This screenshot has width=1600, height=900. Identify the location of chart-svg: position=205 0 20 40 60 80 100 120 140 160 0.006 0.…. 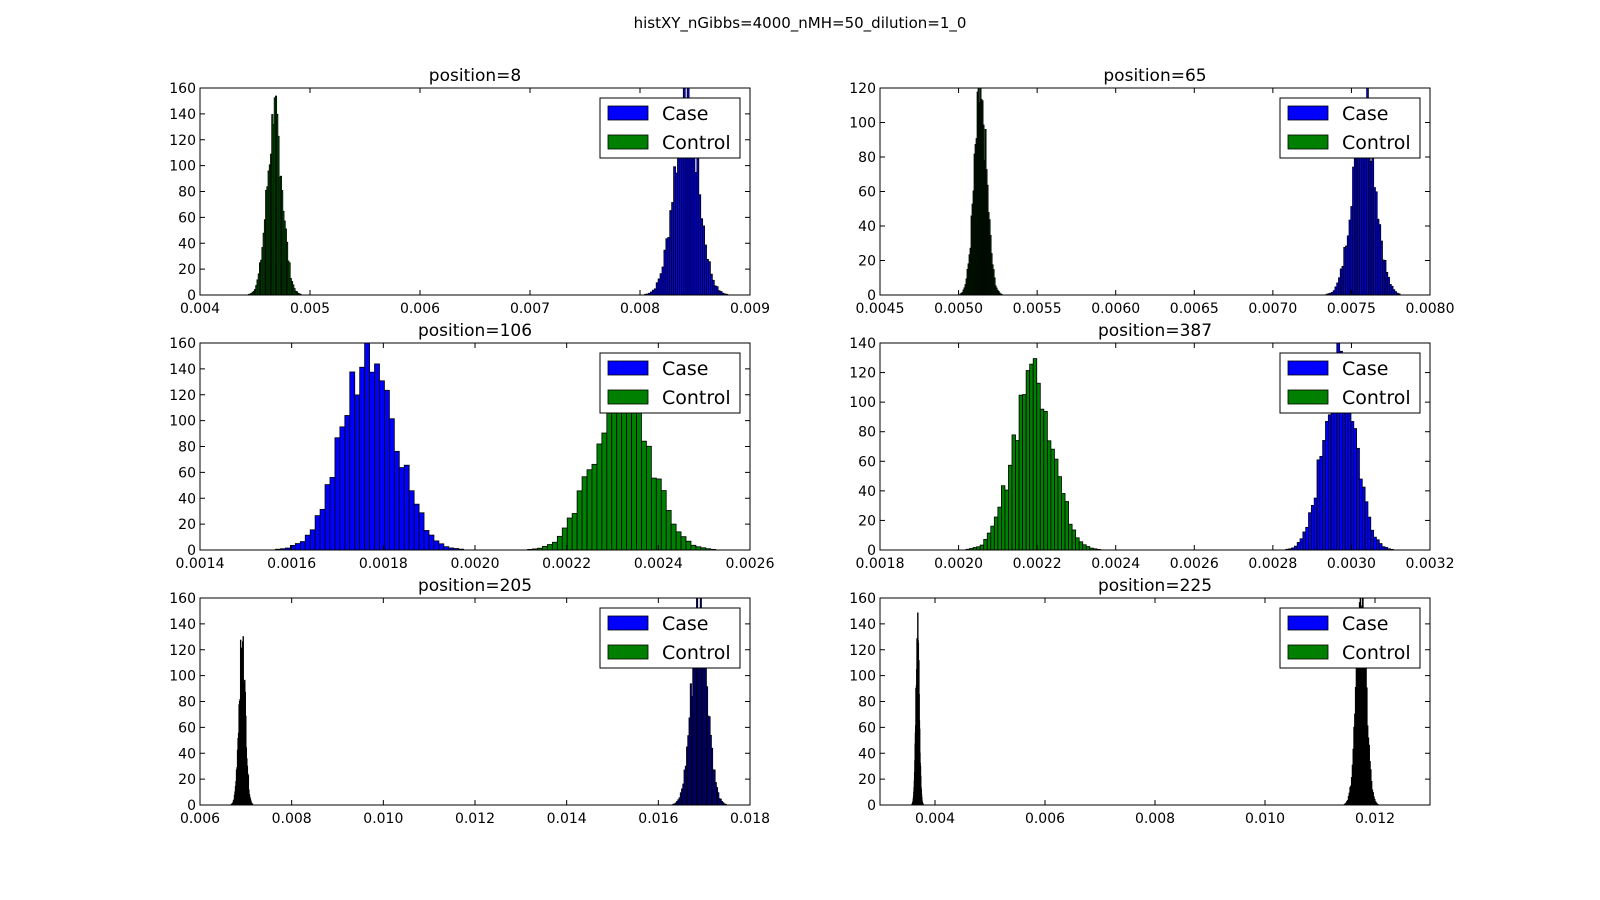
(469, 701).